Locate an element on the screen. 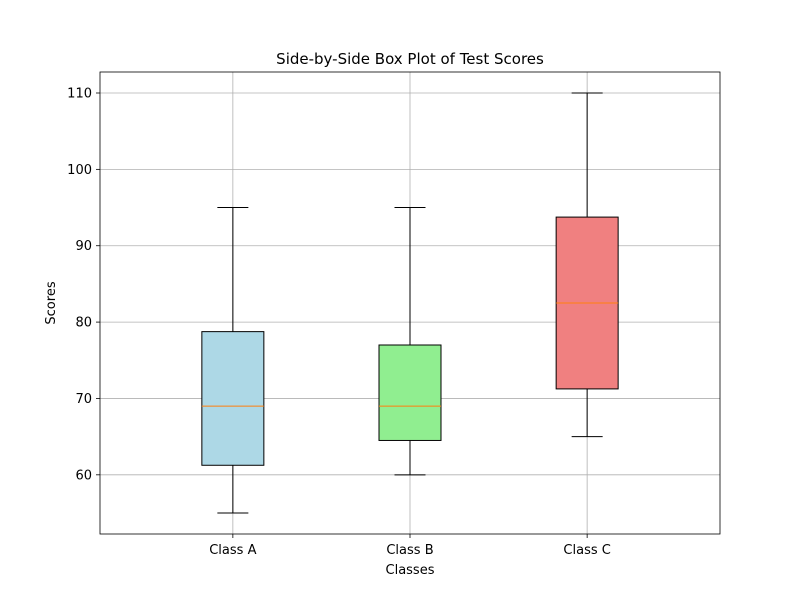 The image size is (800, 600). y-tick-label: 100 is located at coordinates (79, 170).